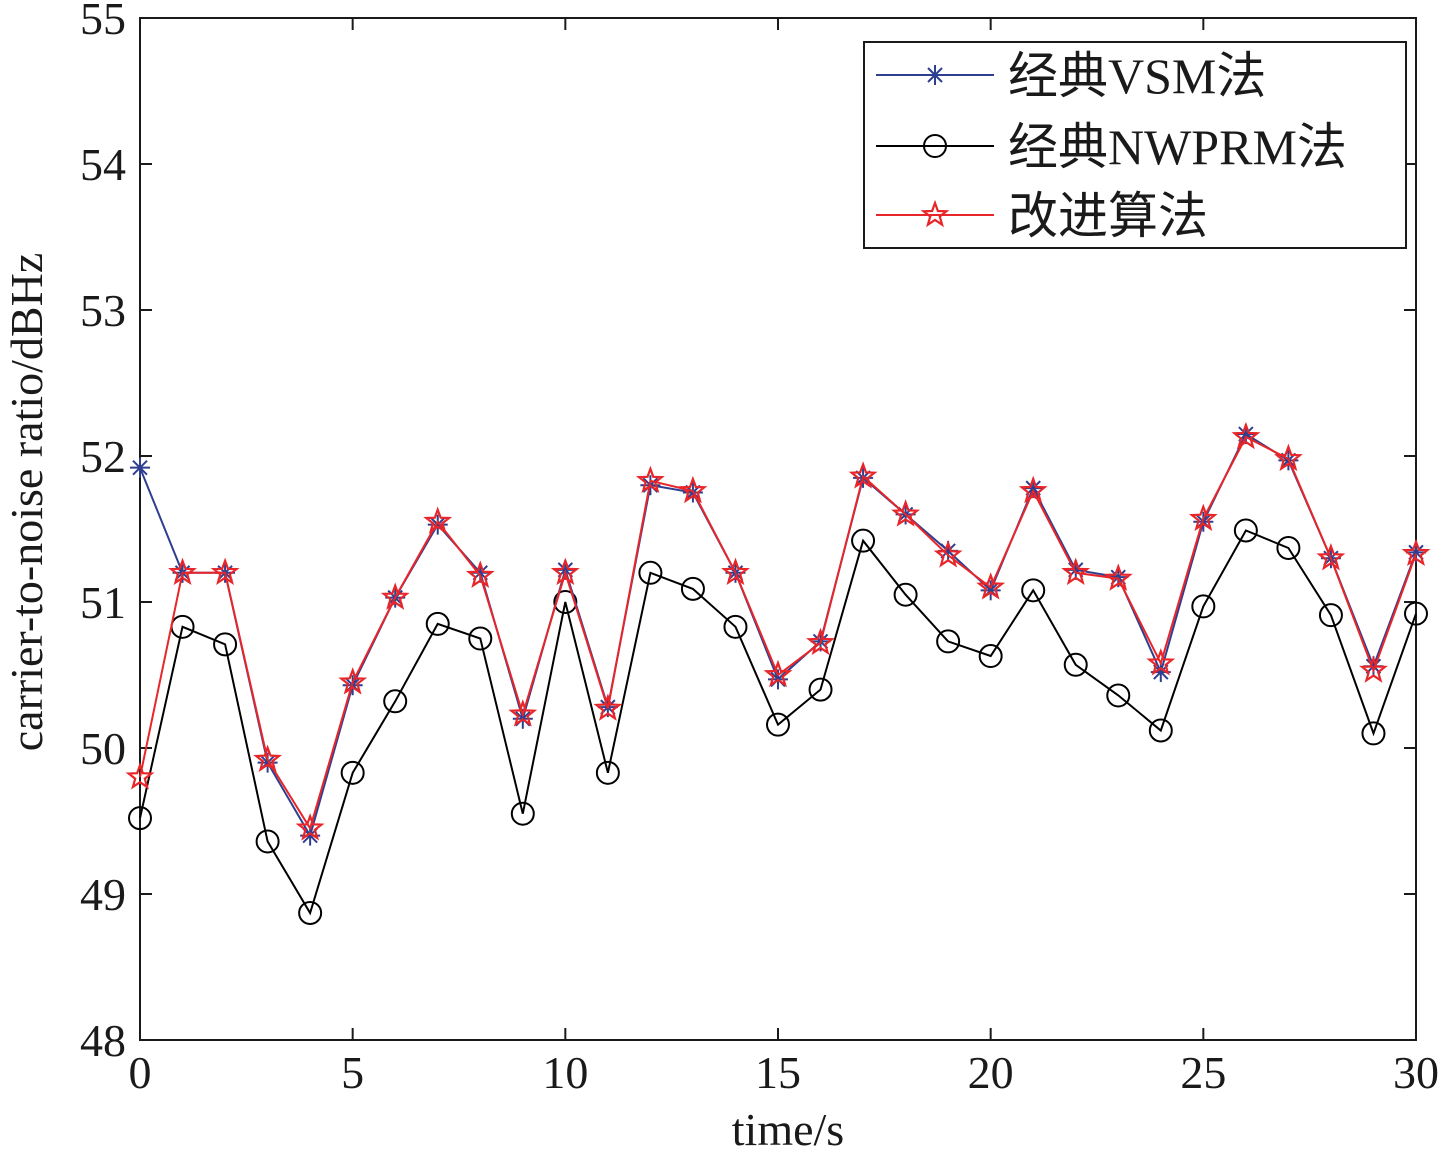 Image resolution: width=1443 pixels, height=1152 pixels. Describe the element at coordinates (1177, 147) in the screenshot. I see `legend-label: 经典NWPRM法` at that location.